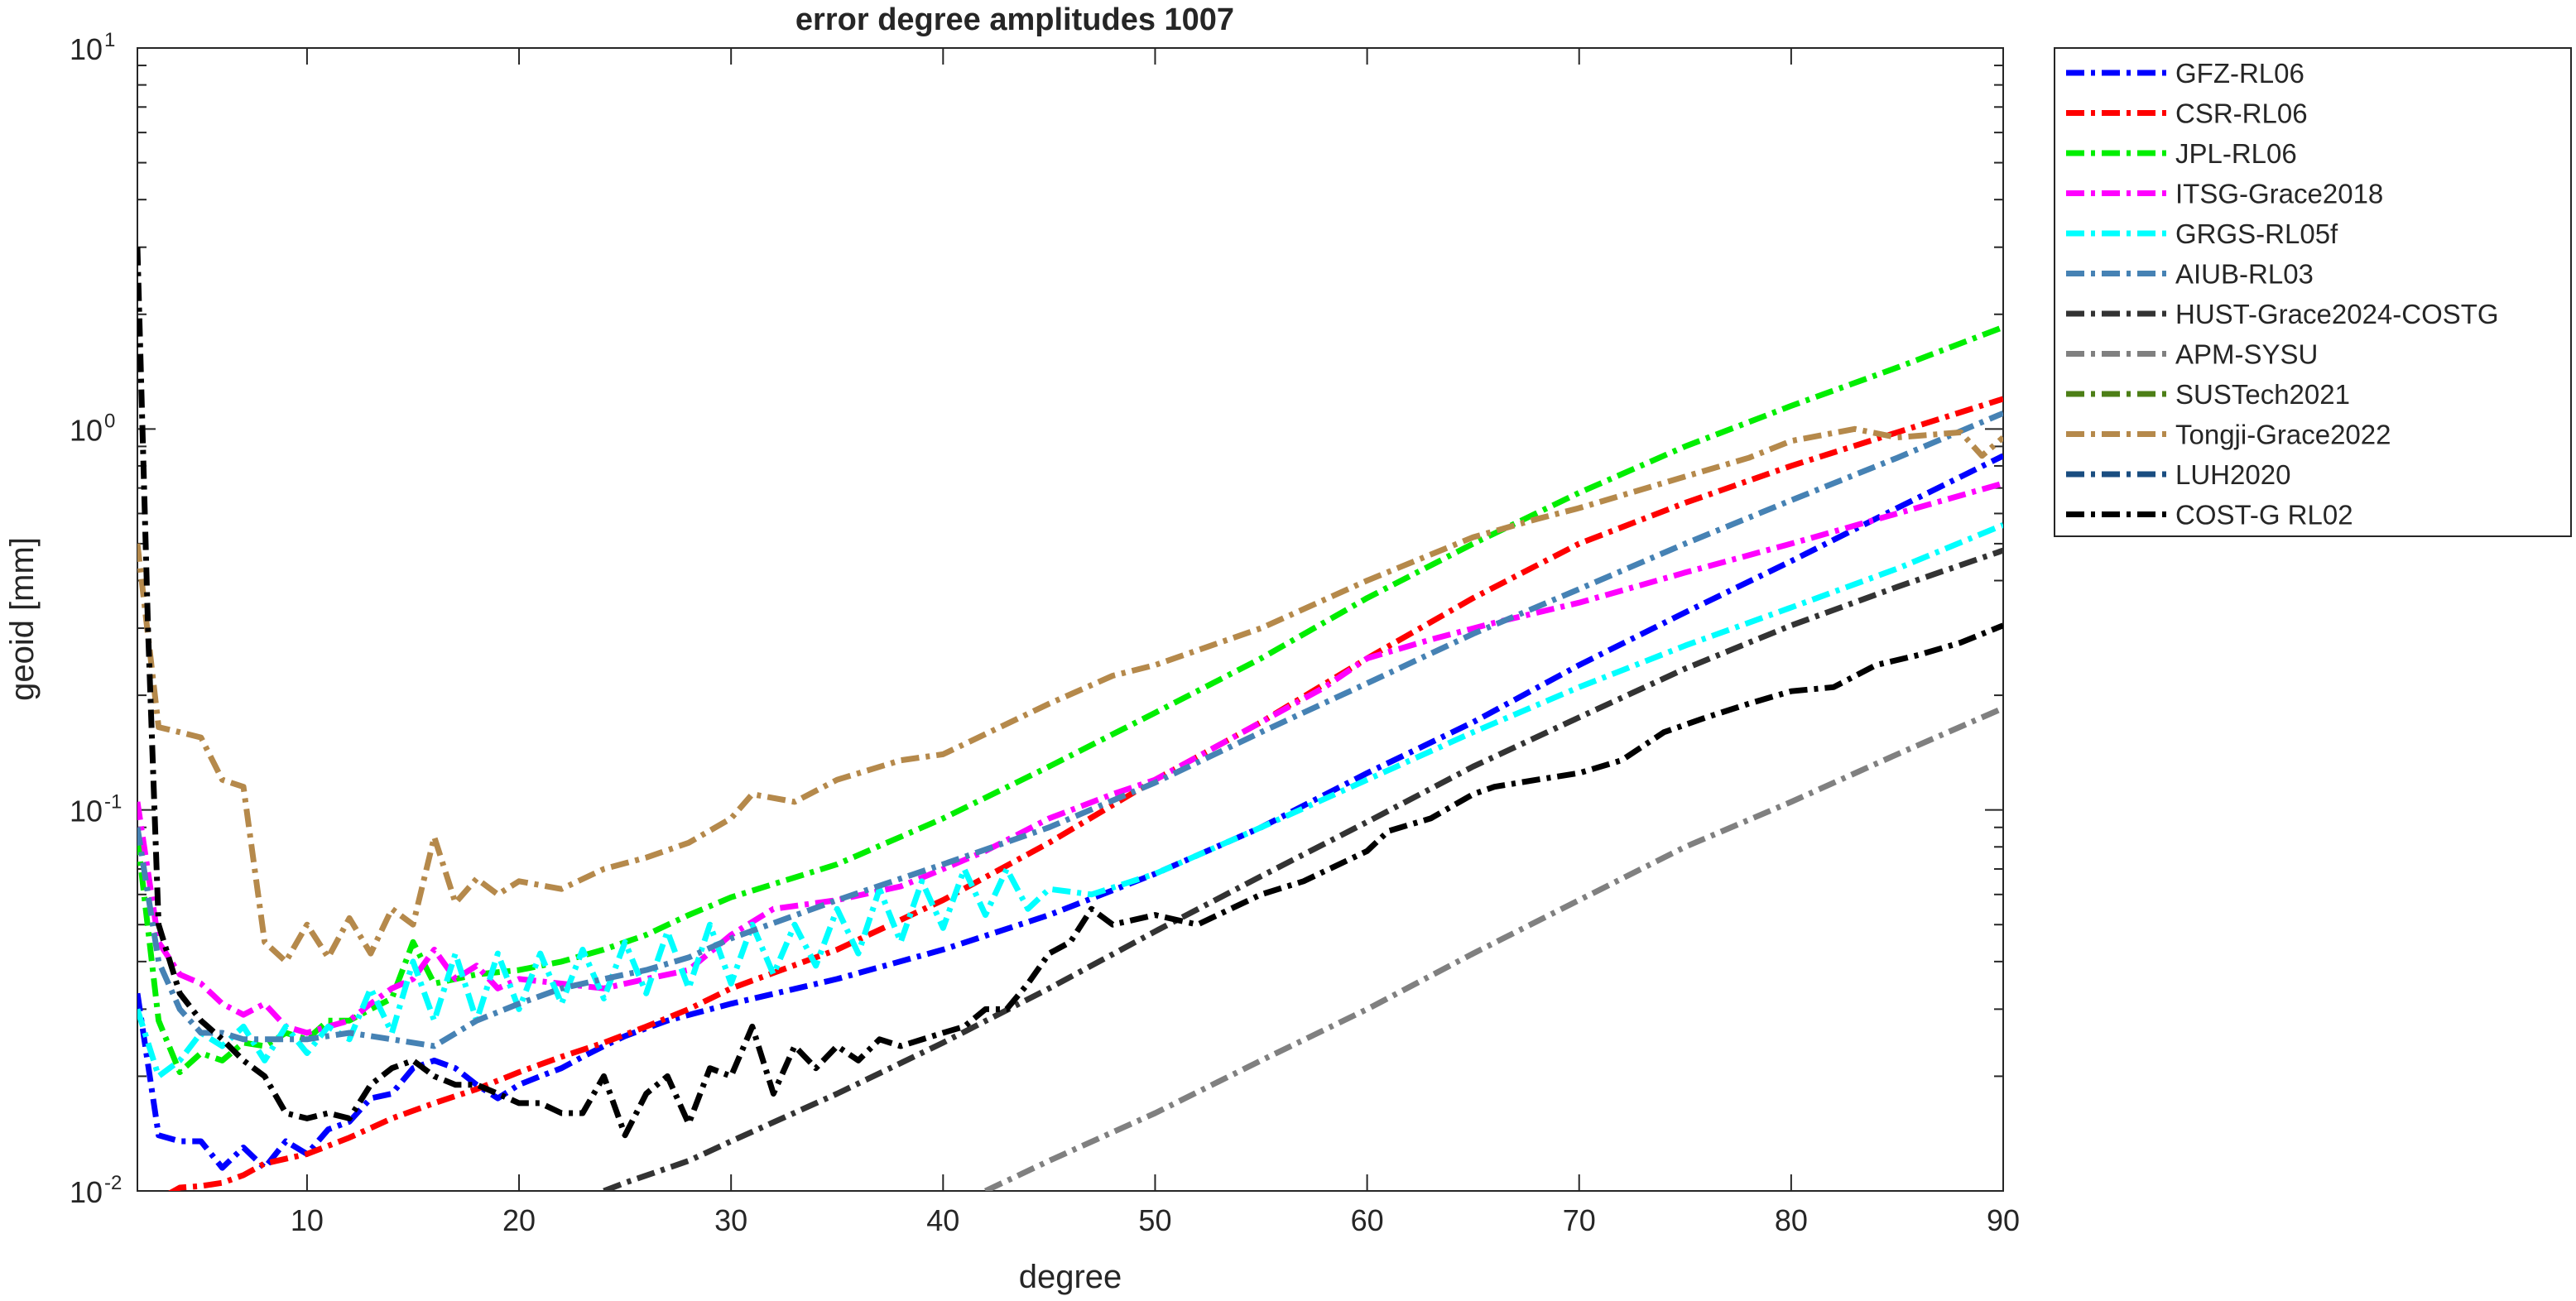 This screenshot has height=1301, width=2576. Describe the element at coordinates (2256, 233) in the screenshot. I see `legend-label-grgs-rl05f: GRGS-RL05f` at that location.